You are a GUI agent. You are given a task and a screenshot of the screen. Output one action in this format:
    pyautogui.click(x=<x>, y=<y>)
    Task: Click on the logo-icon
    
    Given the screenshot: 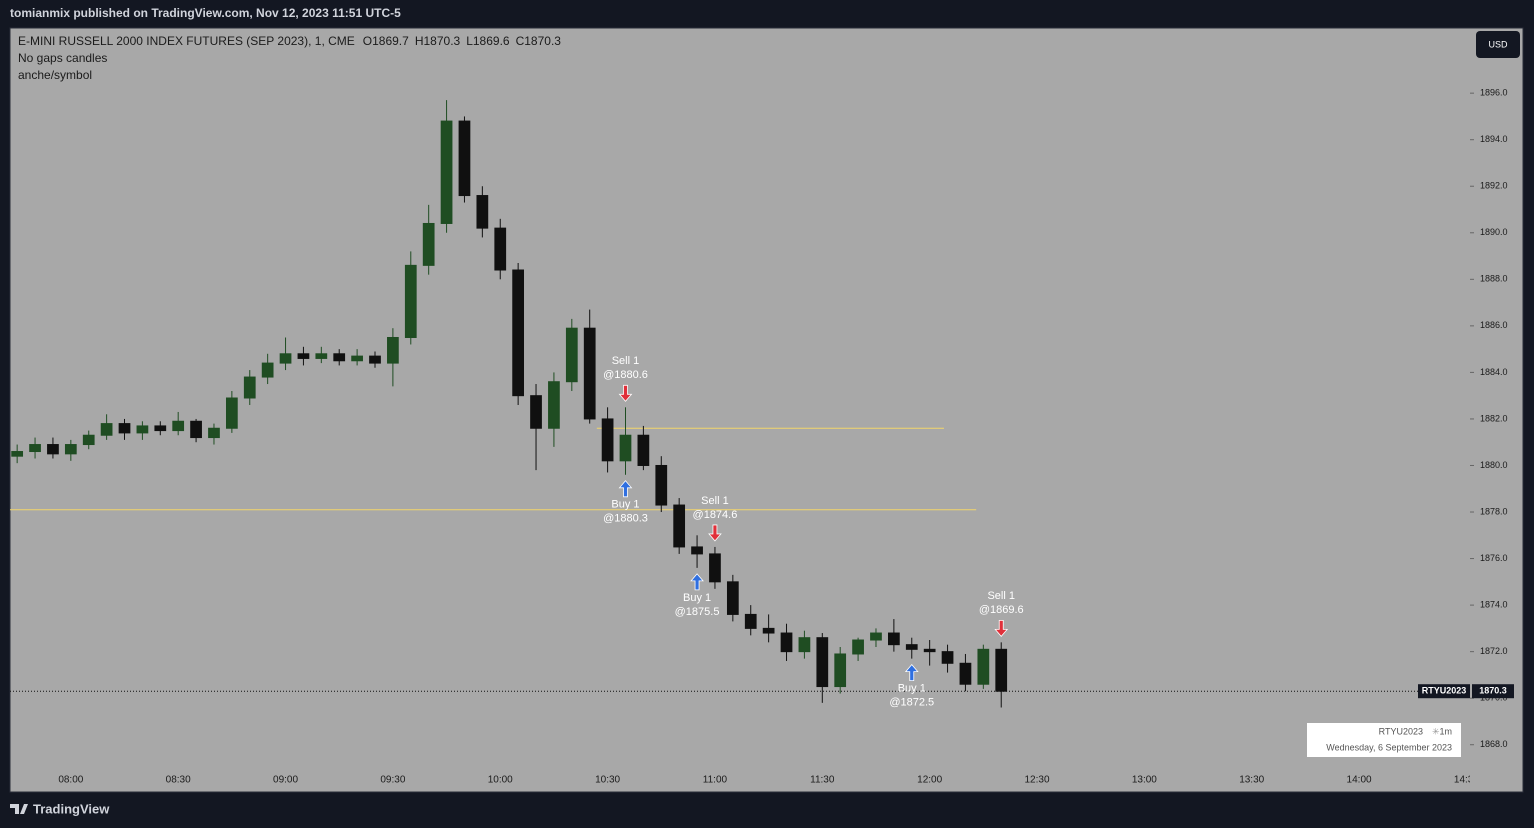 What is the action you would take?
    pyautogui.click(x=19, y=809)
    